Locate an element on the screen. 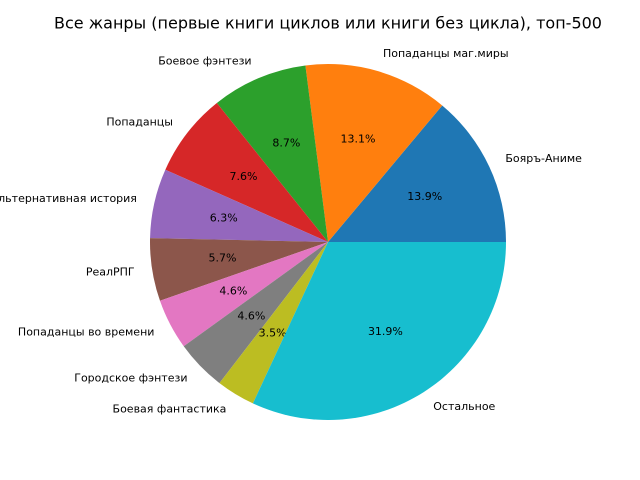 The height and width of the screenshot is (480, 640). percent-label: 7.6% is located at coordinates (243, 176).